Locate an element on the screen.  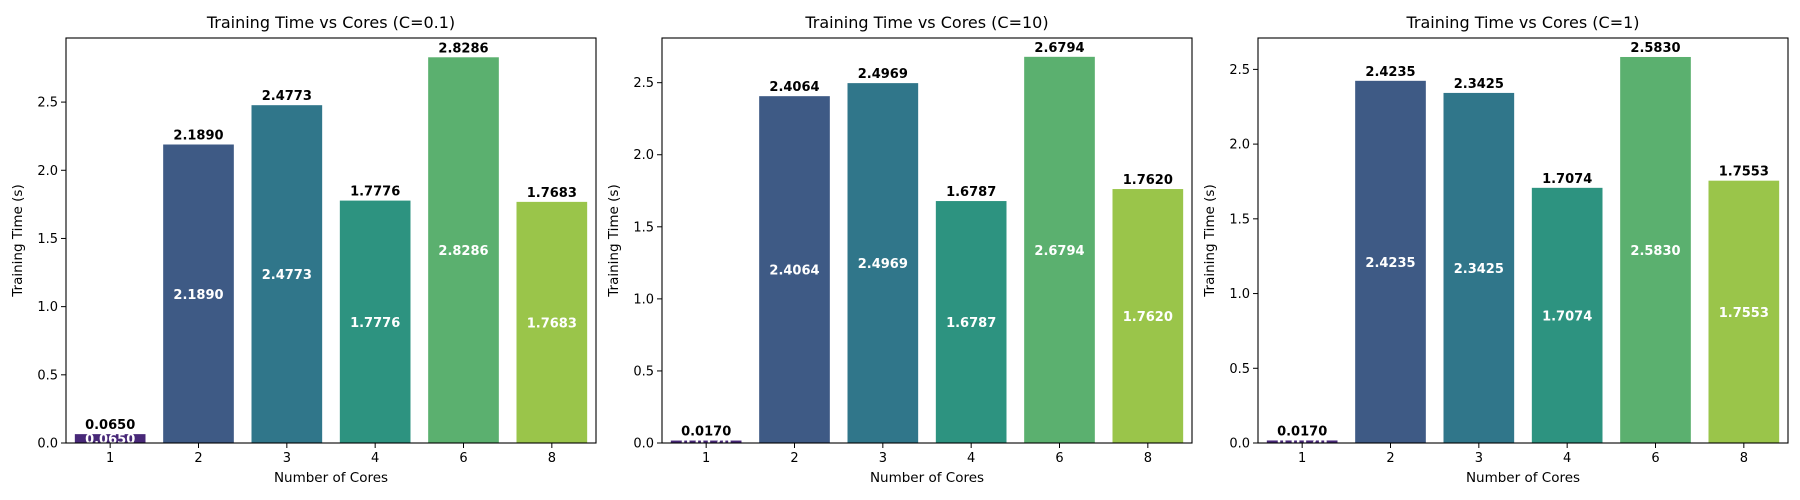
bar-inner-label: 0.0650 is located at coordinates (110, 440).